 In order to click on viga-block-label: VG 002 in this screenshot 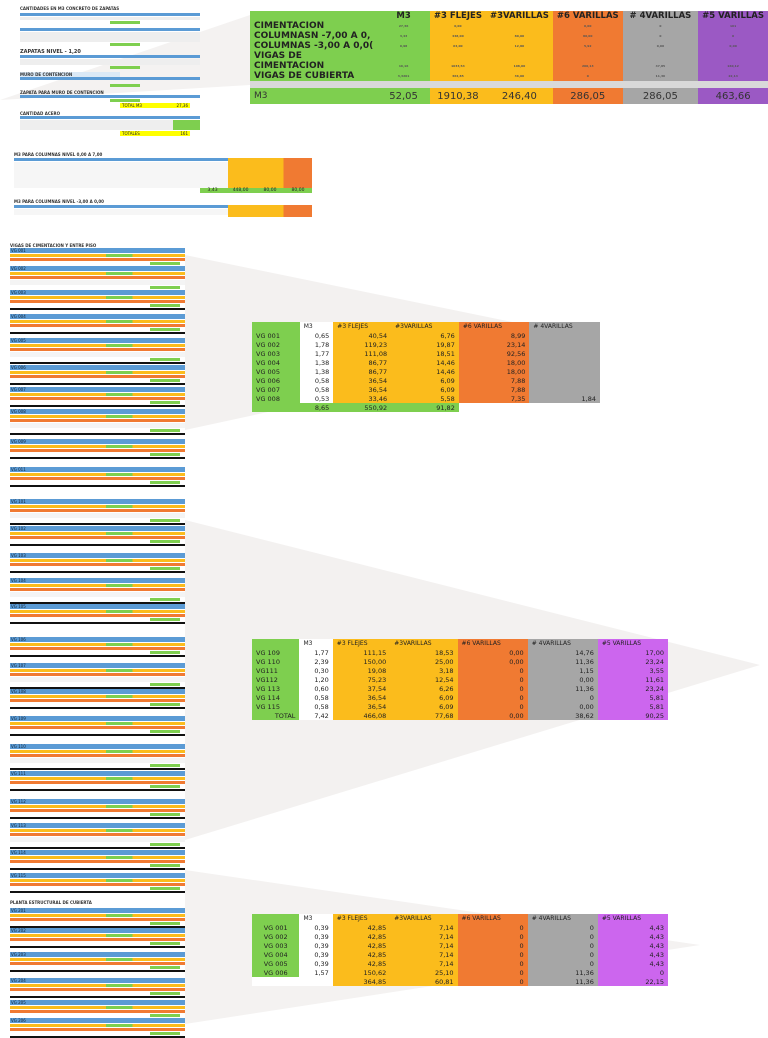, I will do `click(97, 268)`.